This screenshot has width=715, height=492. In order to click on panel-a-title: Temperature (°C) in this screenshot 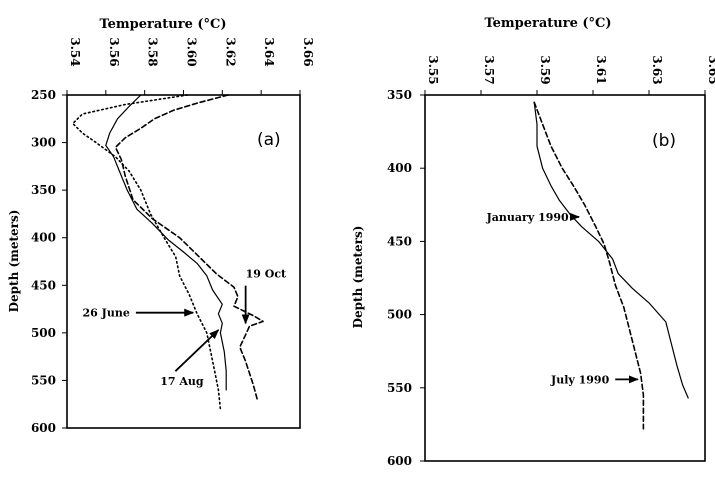, I will do `click(162, 24)`.